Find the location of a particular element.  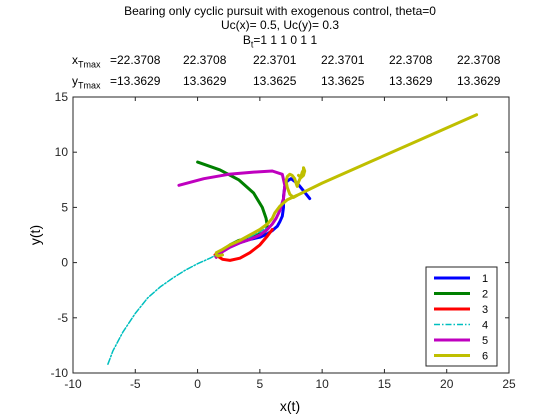

legend-box is located at coordinates (461, 316).